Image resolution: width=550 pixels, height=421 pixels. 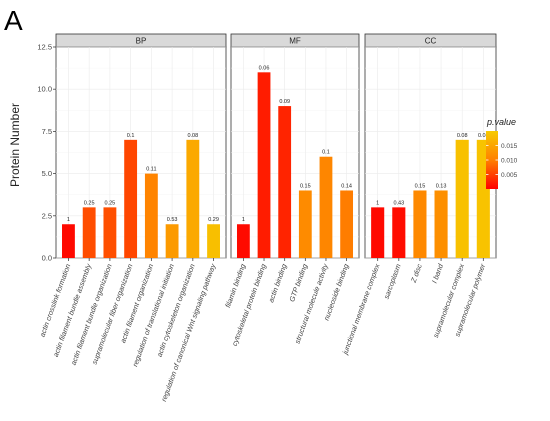 I want to click on facet-strip-label: CC, so click(x=431, y=41).